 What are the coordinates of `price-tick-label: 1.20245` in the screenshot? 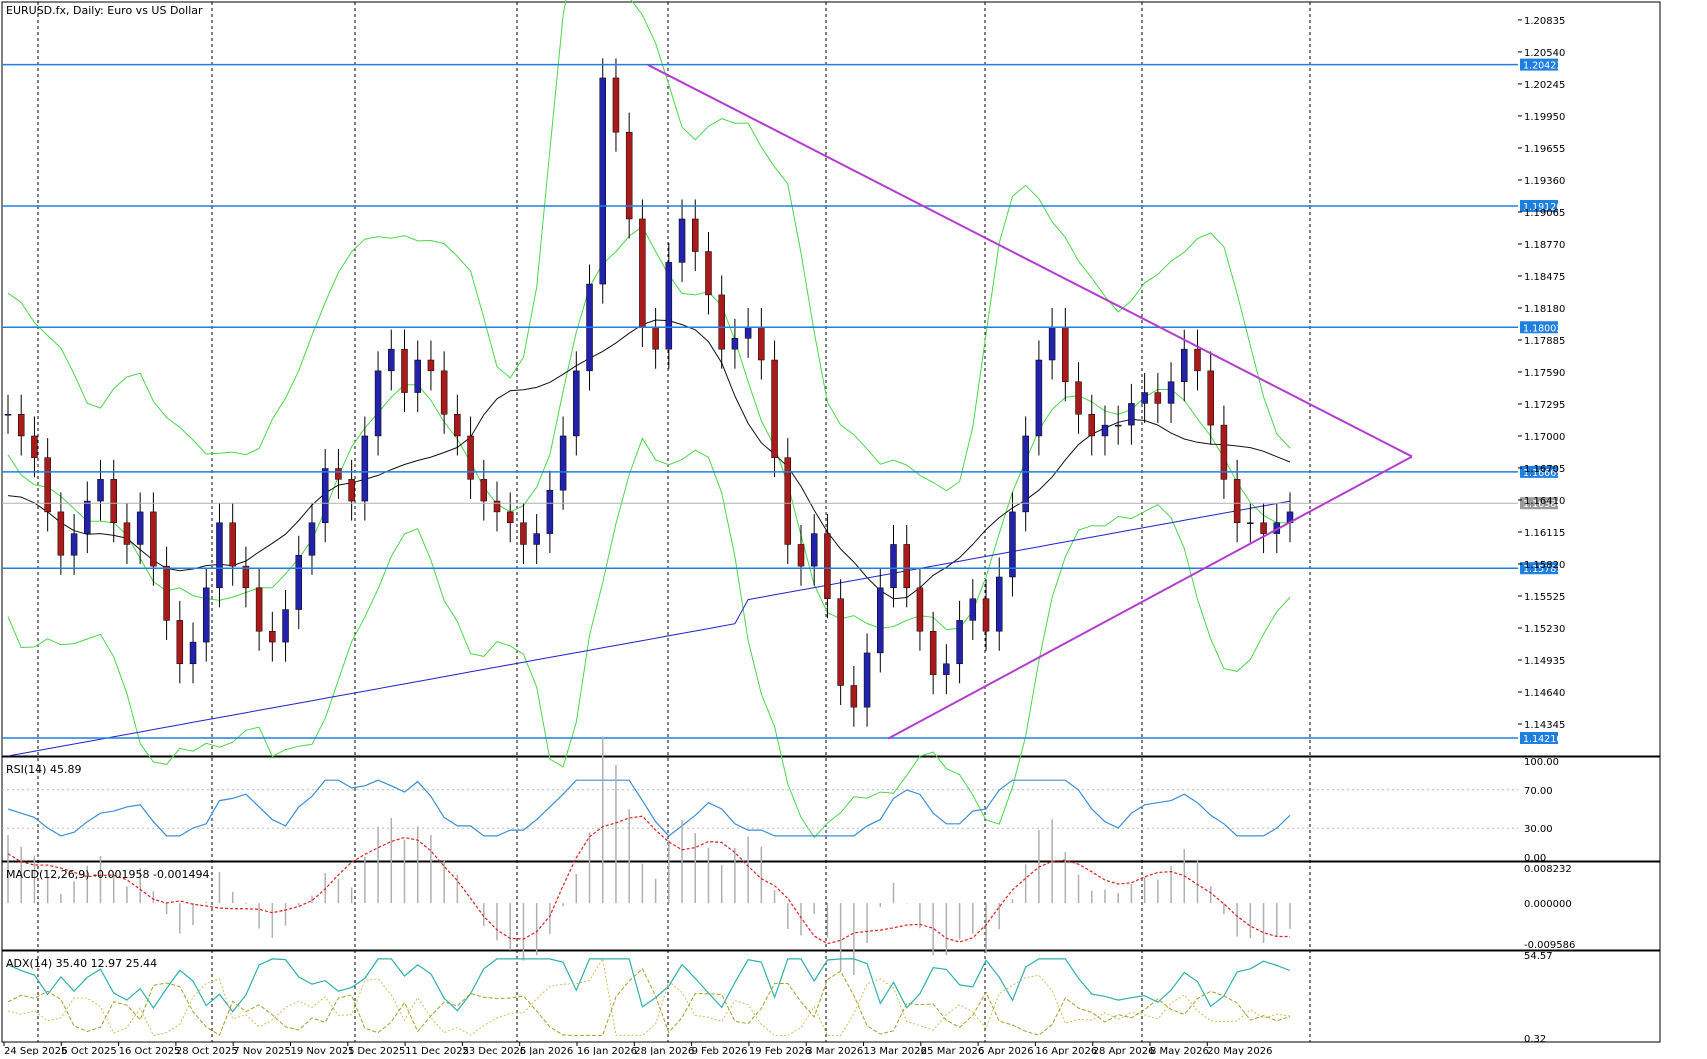 It's located at (1544, 85).